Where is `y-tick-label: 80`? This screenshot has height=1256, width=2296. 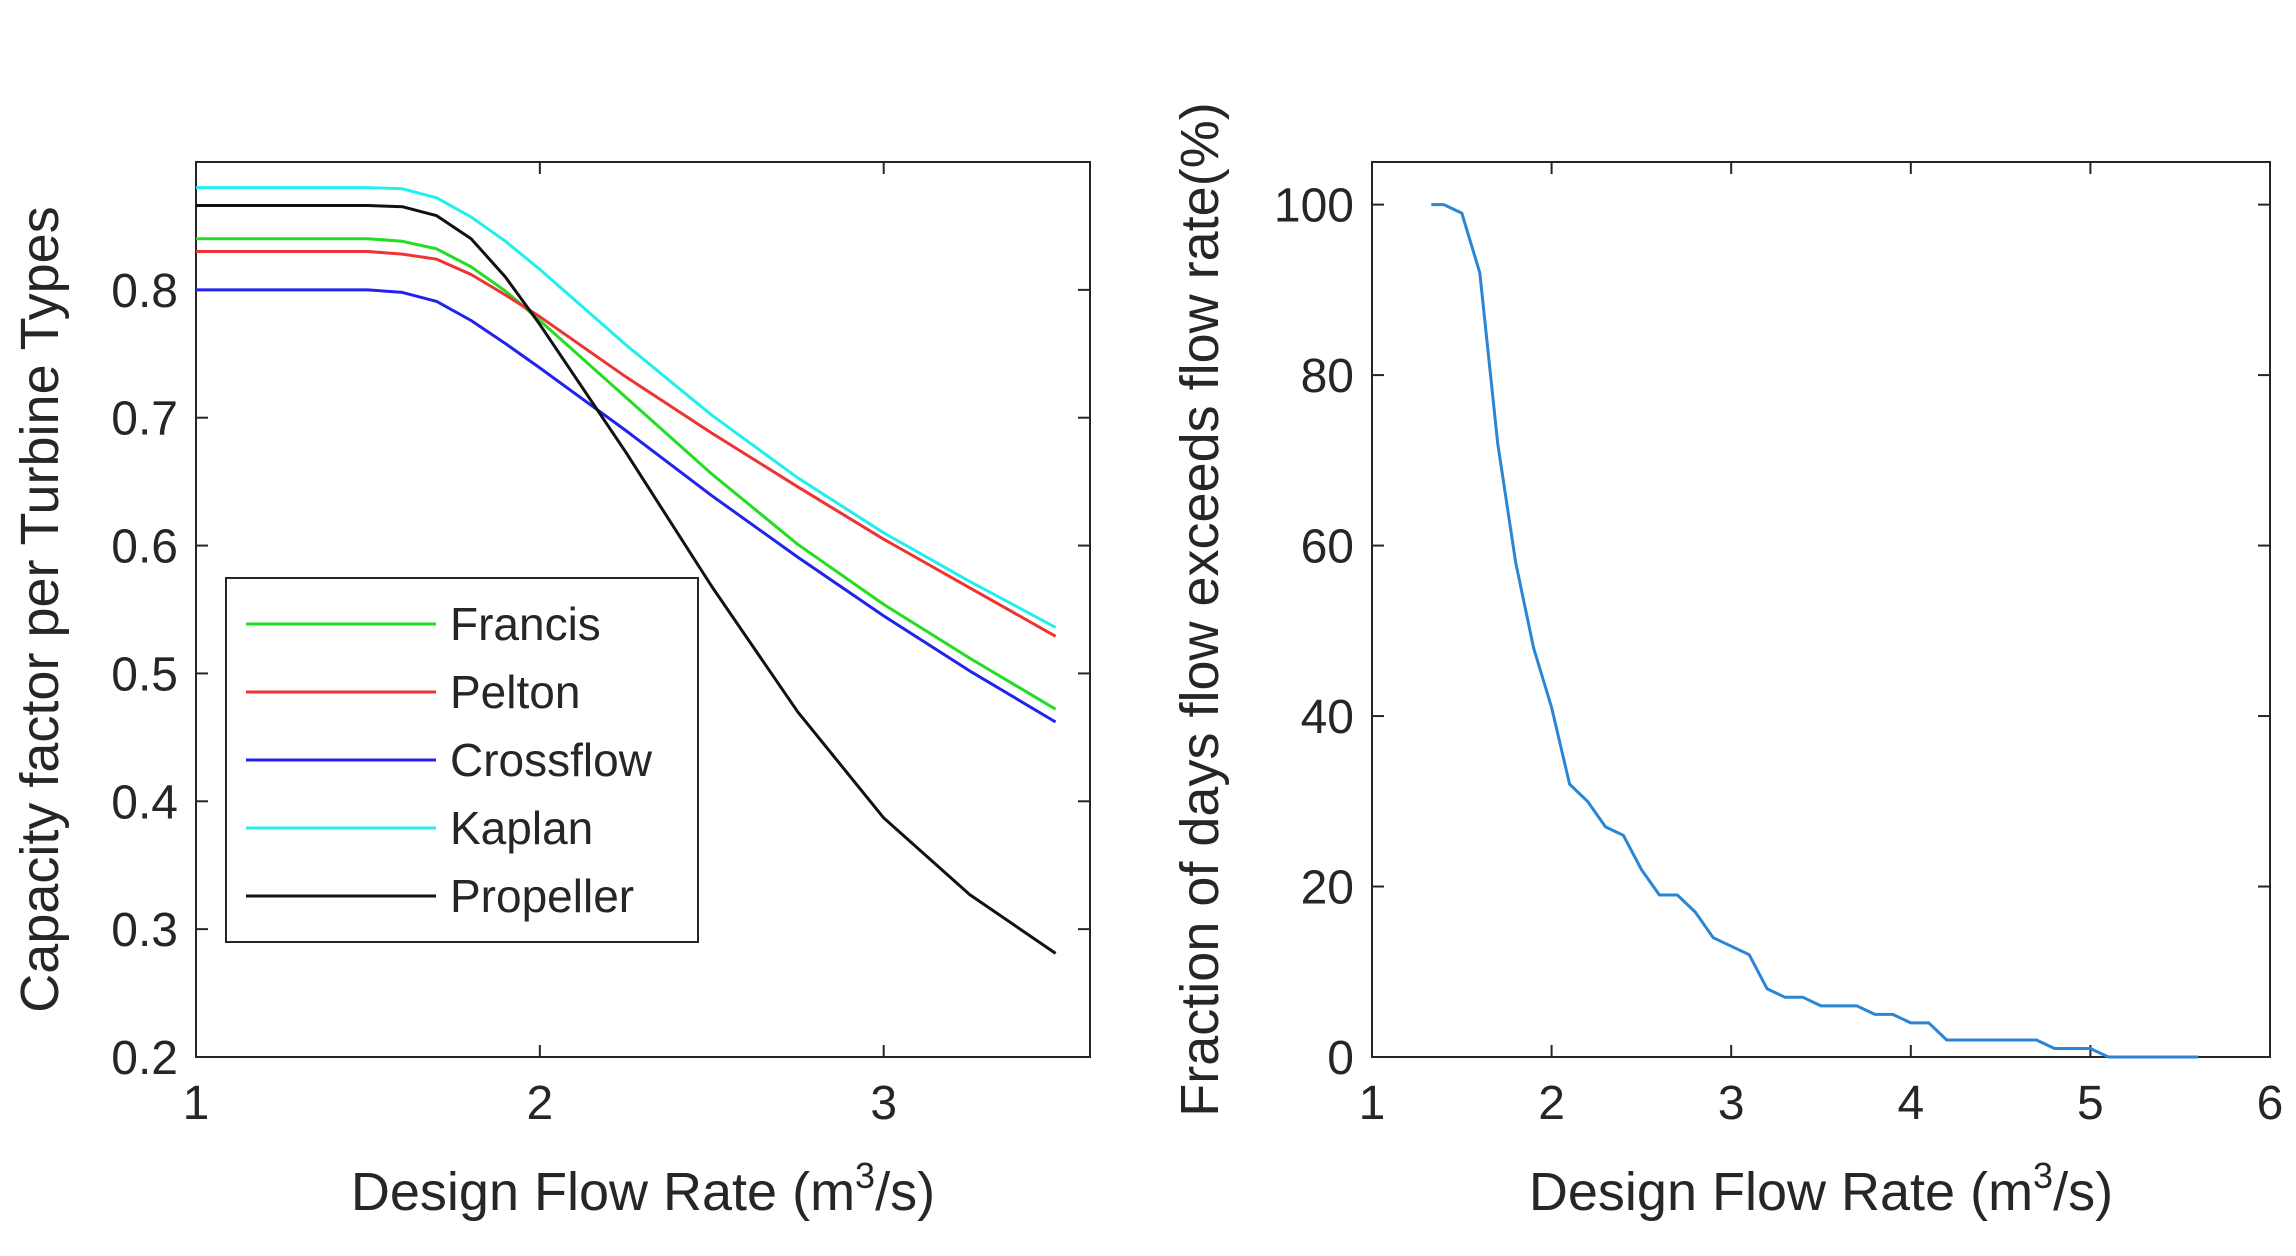 y-tick-label: 80 is located at coordinates (1327, 376).